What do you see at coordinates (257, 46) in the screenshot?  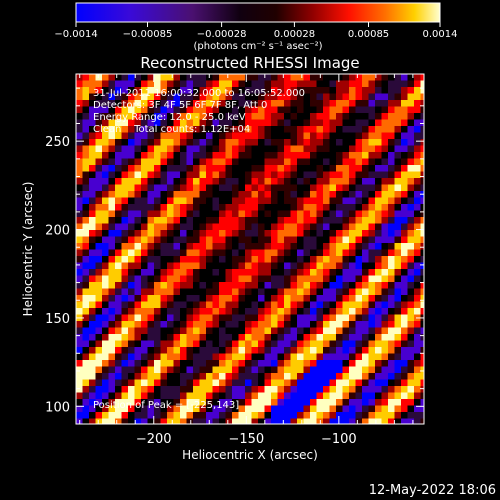 I see `colorbar-unit-label: (photons cm⁻² s⁻¹ asec⁻²)` at bounding box center [257, 46].